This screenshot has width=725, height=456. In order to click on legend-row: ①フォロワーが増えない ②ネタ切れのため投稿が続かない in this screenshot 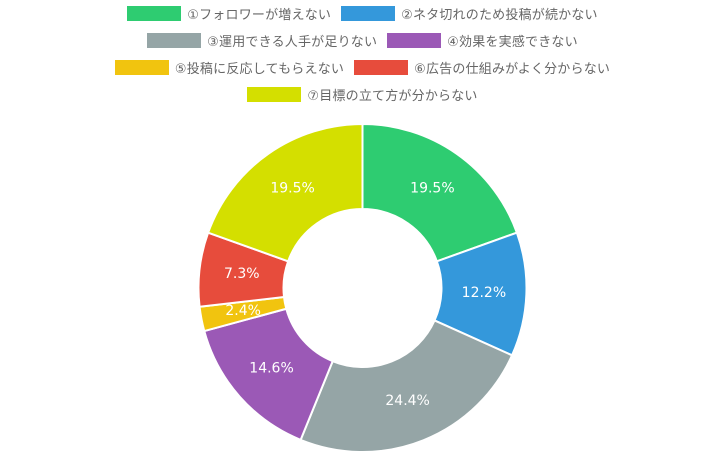, I will do `click(362, 13)`.